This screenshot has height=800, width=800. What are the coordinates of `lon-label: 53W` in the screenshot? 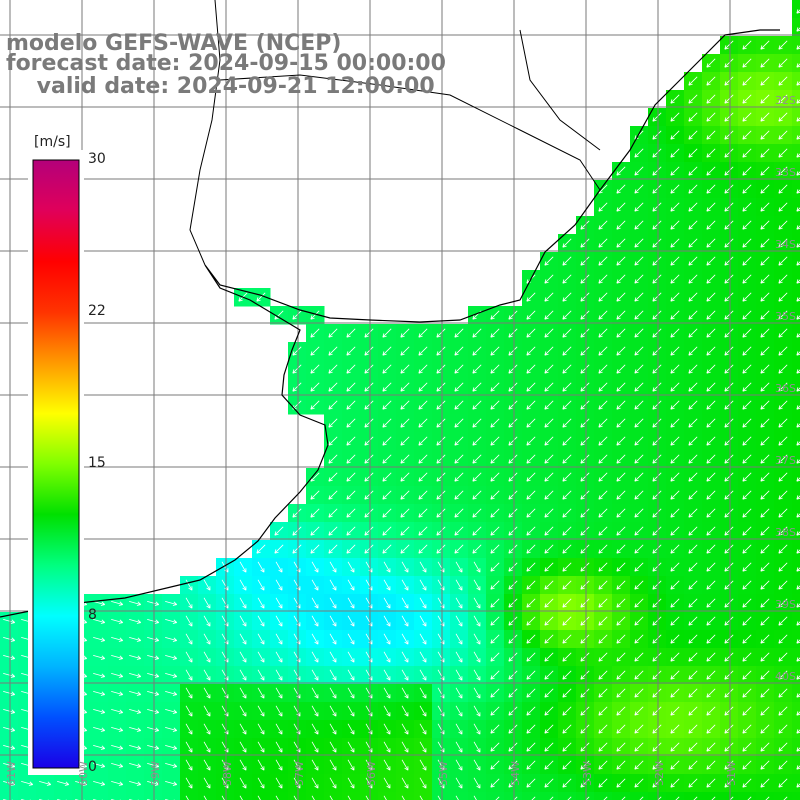 It's located at (587, 773).